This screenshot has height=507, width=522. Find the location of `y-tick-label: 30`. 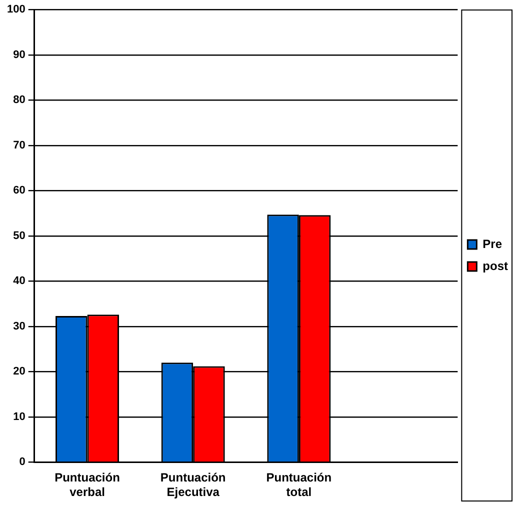

y-tick-label: 30 is located at coordinates (19, 326).